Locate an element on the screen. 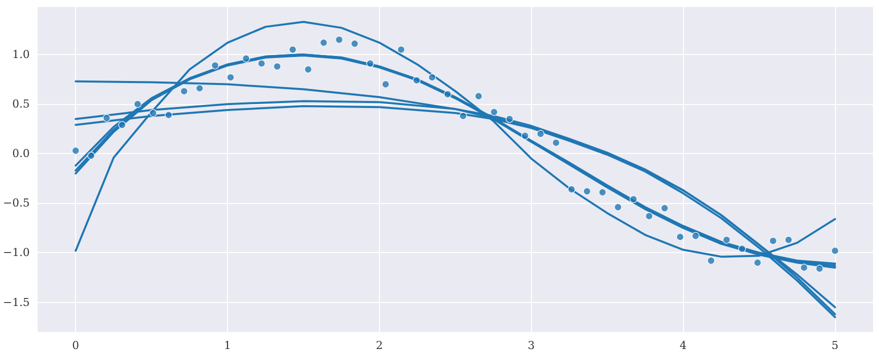 The image size is (879, 353). x-tick-label: 4 is located at coordinates (683, 345).